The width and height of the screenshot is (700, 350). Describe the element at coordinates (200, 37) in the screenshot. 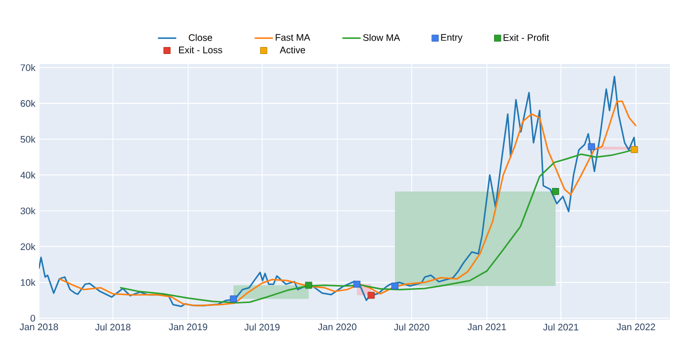

I see `legend-label: Close` at that location.